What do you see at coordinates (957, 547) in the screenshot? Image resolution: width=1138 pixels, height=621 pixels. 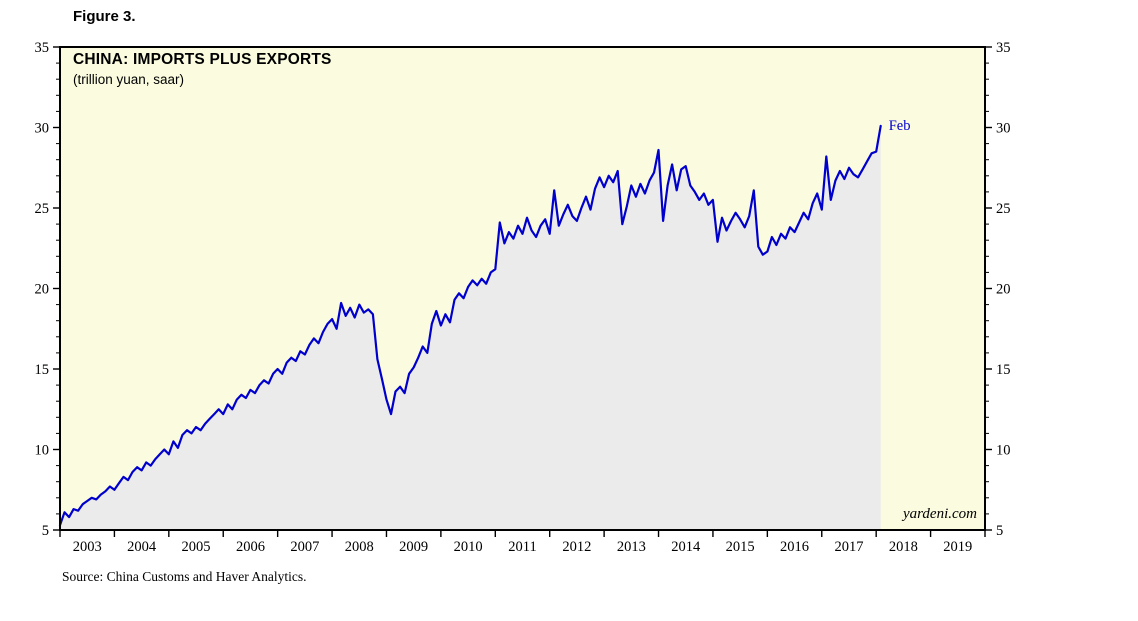 I see `x-tick-label: 2019` at bounding box center [957, 547].